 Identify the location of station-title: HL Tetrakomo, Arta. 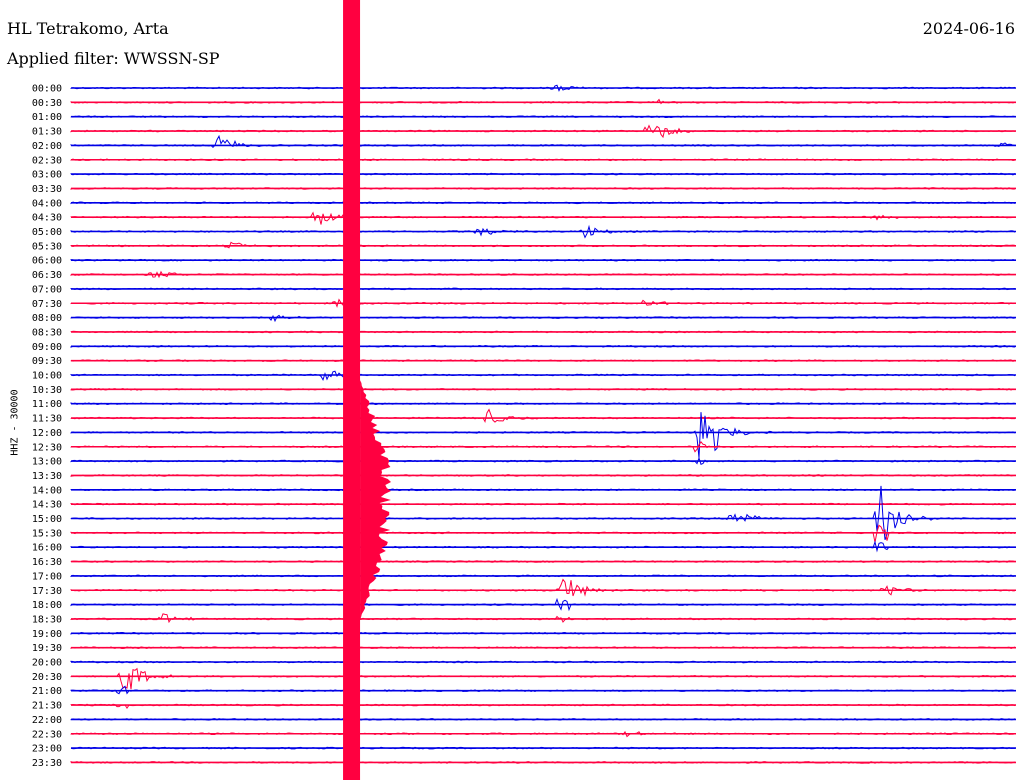
(88, 28).